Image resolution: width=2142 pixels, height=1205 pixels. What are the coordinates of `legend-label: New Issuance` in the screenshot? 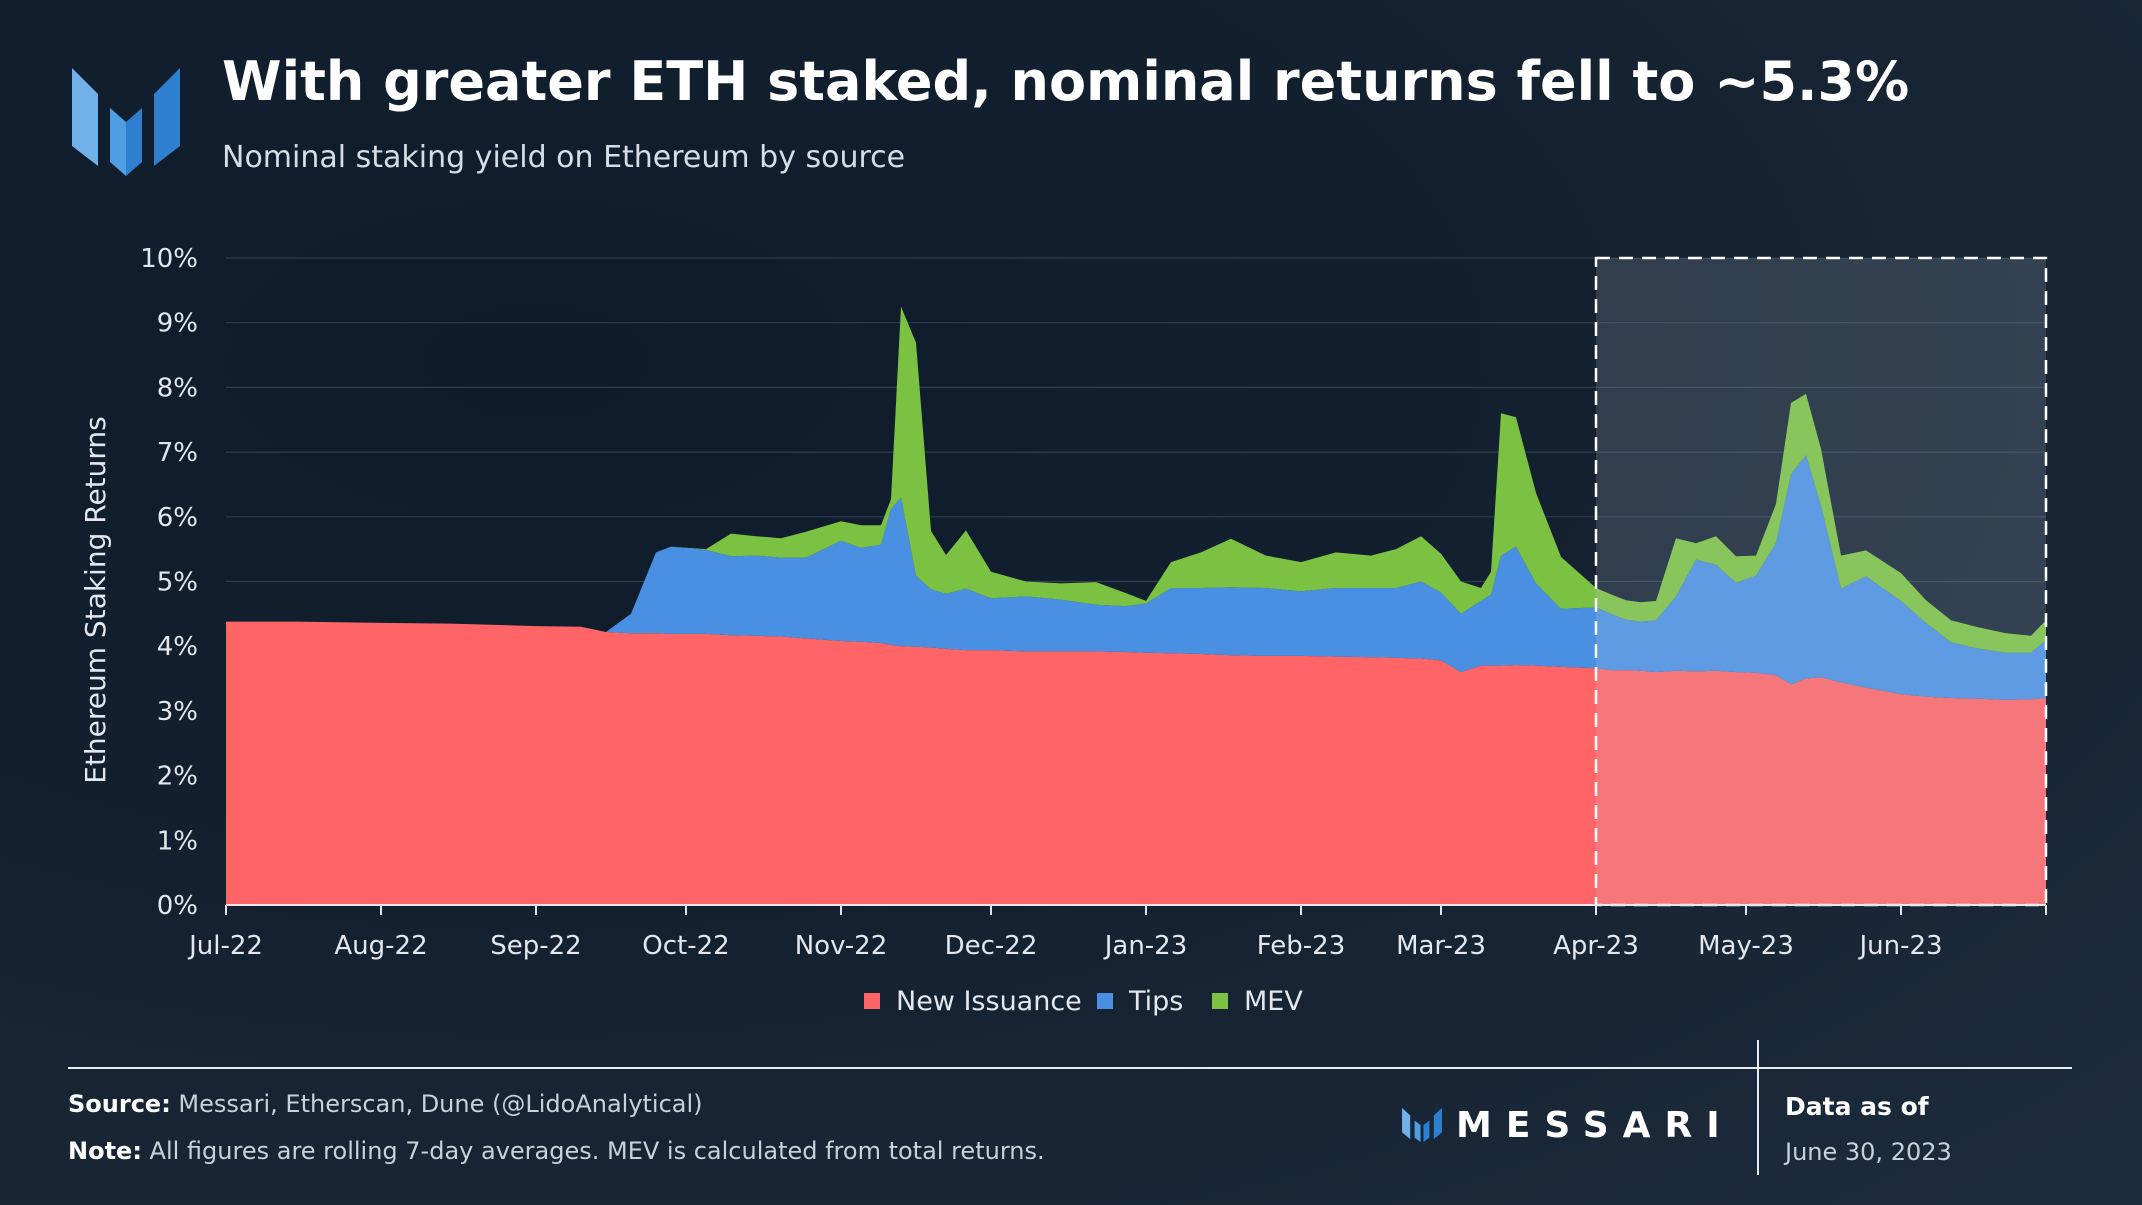 It's located at (989, 1001).